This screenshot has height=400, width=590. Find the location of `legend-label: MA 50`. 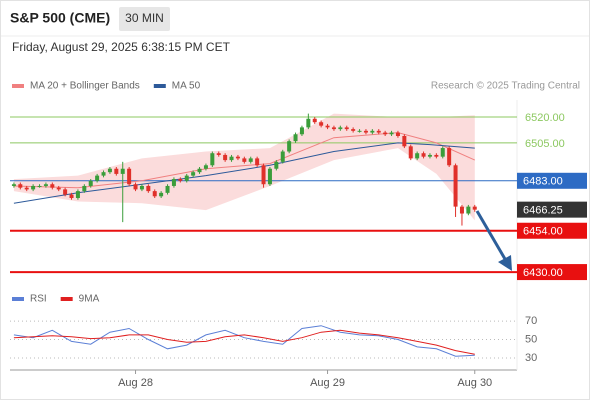

legend-label: MA 50 is located at coordinates (186, 86).